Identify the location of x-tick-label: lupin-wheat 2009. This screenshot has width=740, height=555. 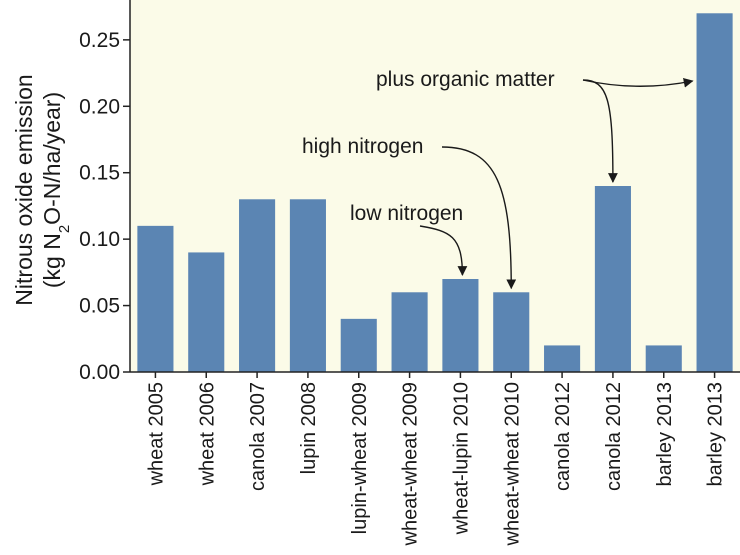
(360, 458).